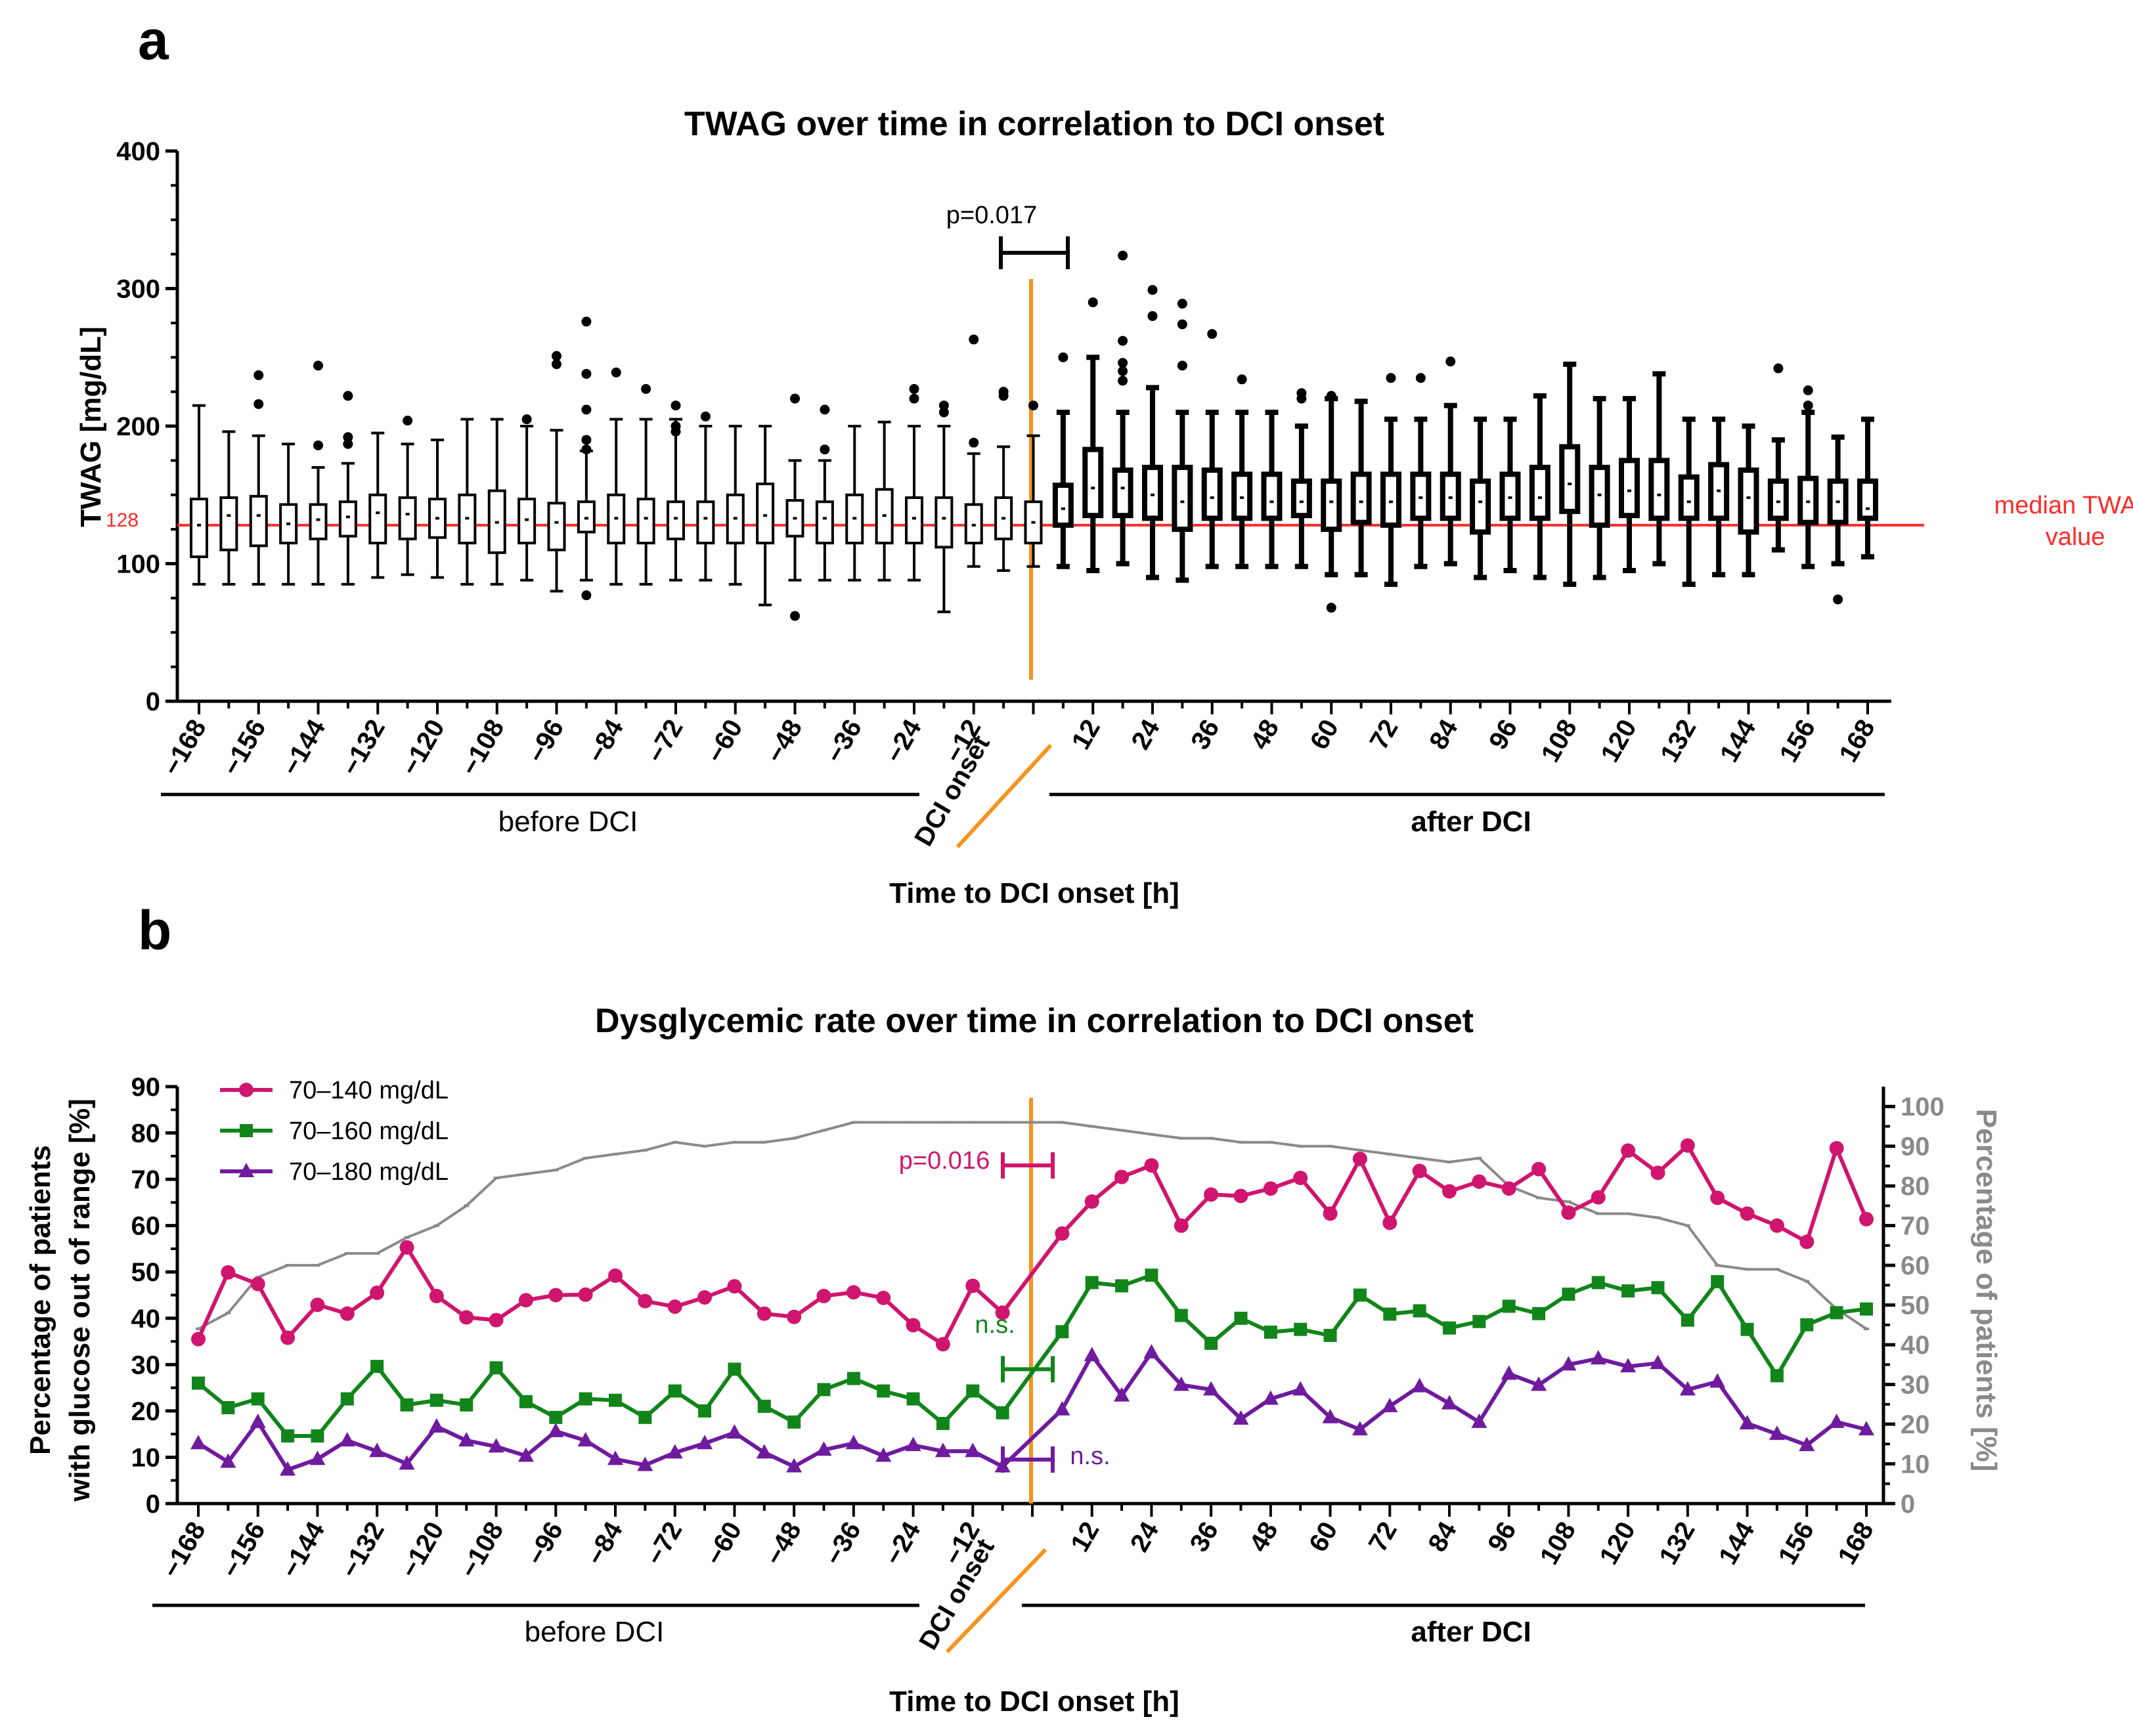  I want to click on chart-b-y-right-tick-label: 50, so click(1916, 1305).